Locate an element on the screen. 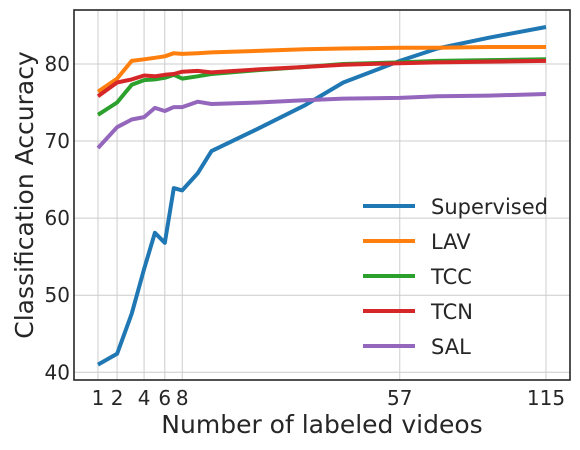  x-tick-label: 6 is located at coordinates (164, 398).